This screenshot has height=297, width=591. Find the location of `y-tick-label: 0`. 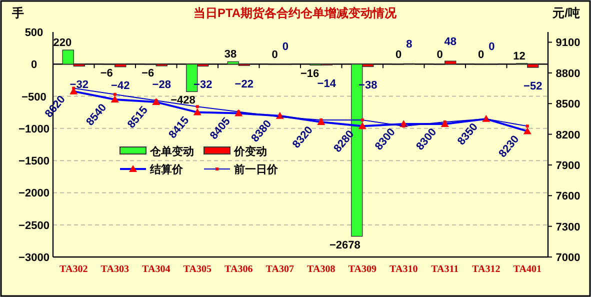

y-tick-label: 0 is located at coordinates (34, 65).